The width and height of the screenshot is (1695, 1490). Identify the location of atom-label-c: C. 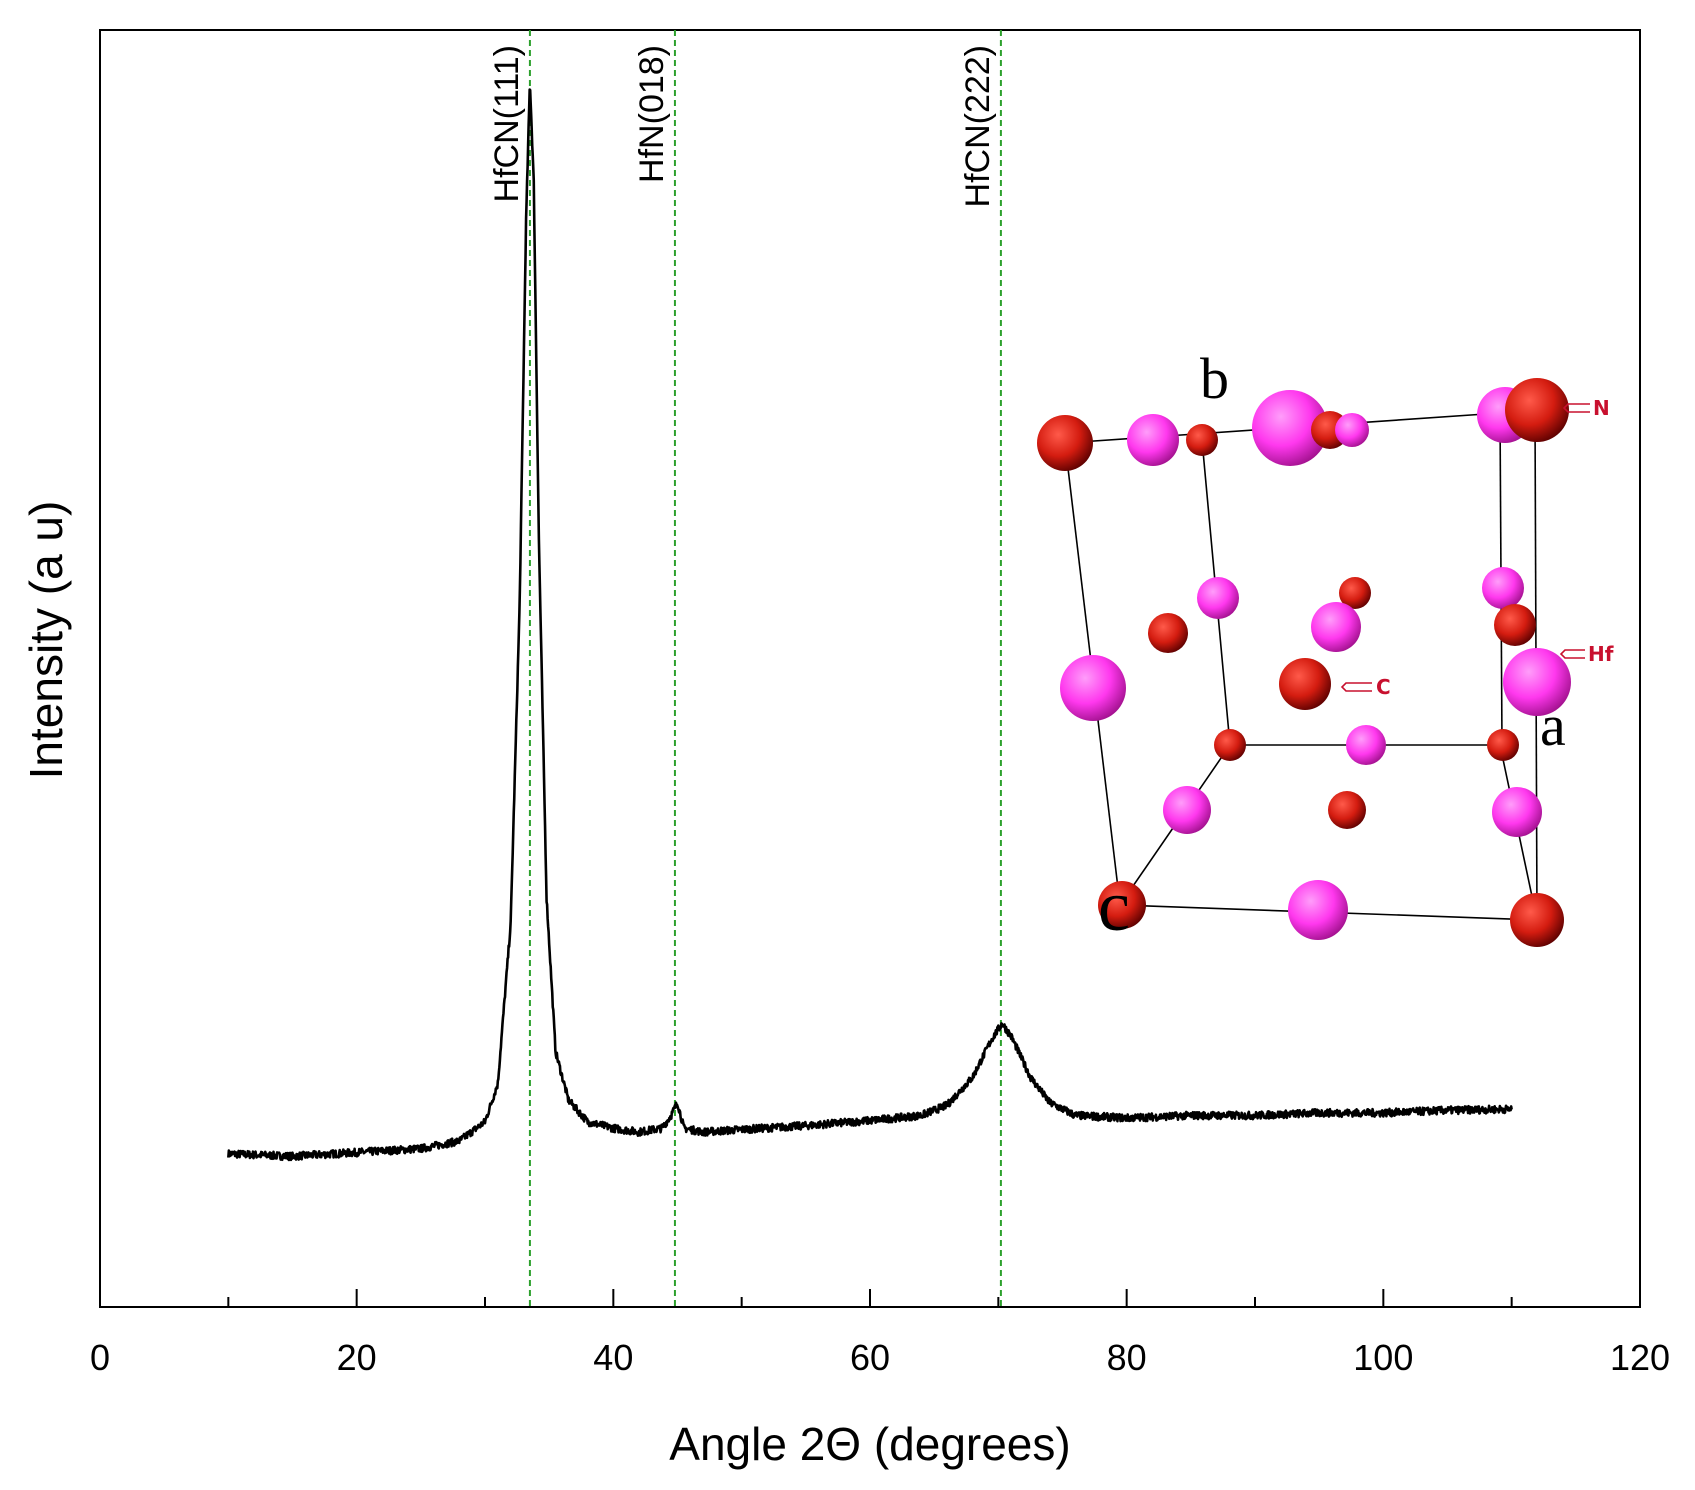
(1383, 687).